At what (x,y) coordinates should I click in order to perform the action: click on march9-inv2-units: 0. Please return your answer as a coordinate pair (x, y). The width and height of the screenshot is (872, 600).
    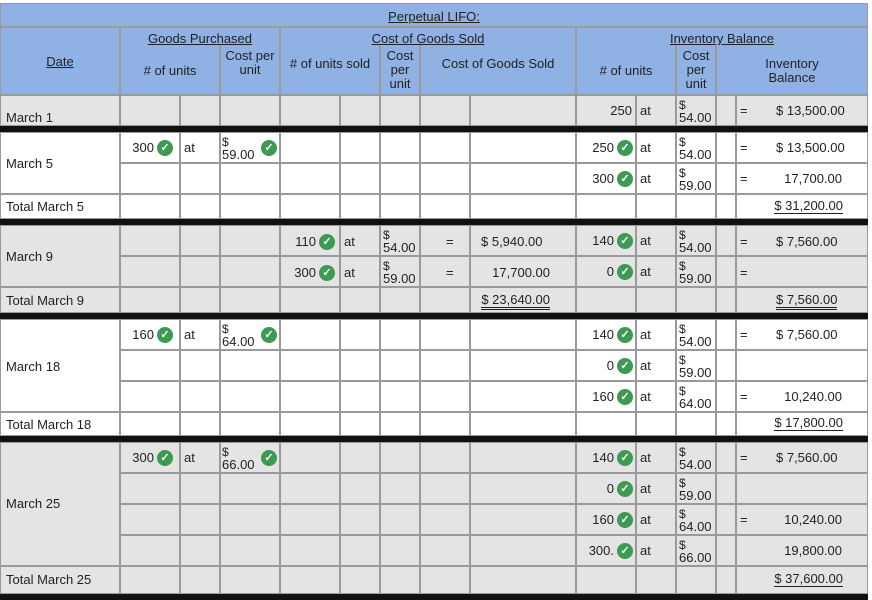
    Looking at the image, I should click on (610, 271).